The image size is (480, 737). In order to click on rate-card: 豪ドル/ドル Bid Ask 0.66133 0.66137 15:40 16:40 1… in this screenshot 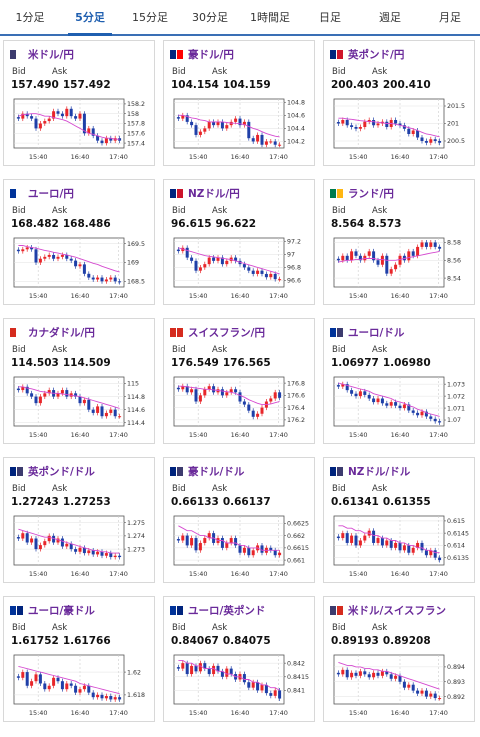, I will do `click(239, 520)`.